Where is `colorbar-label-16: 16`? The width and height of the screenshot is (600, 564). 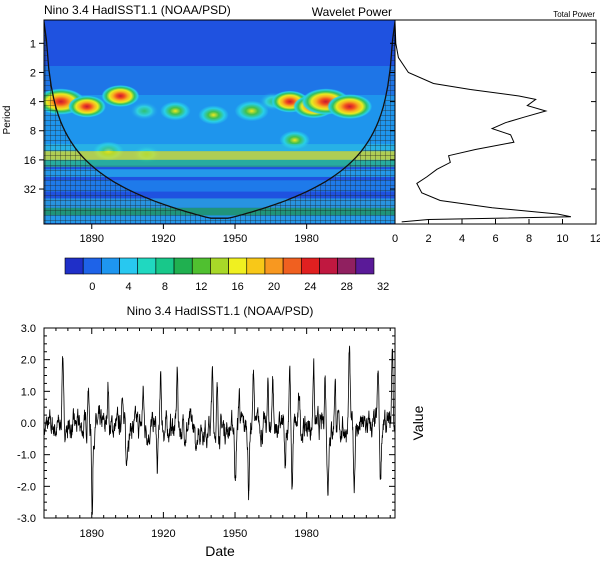
colorbar-label-16: 16 is located at coordinates (238, 287).